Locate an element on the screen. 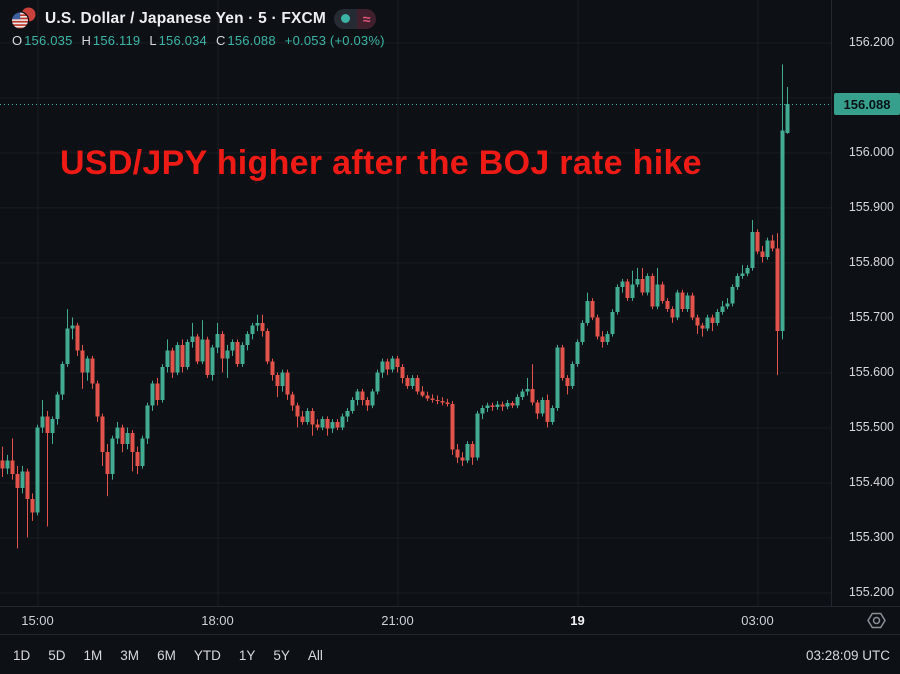 The image size is (900, 674). range-button-1y: 1Y is located at coordinates (247, 655).